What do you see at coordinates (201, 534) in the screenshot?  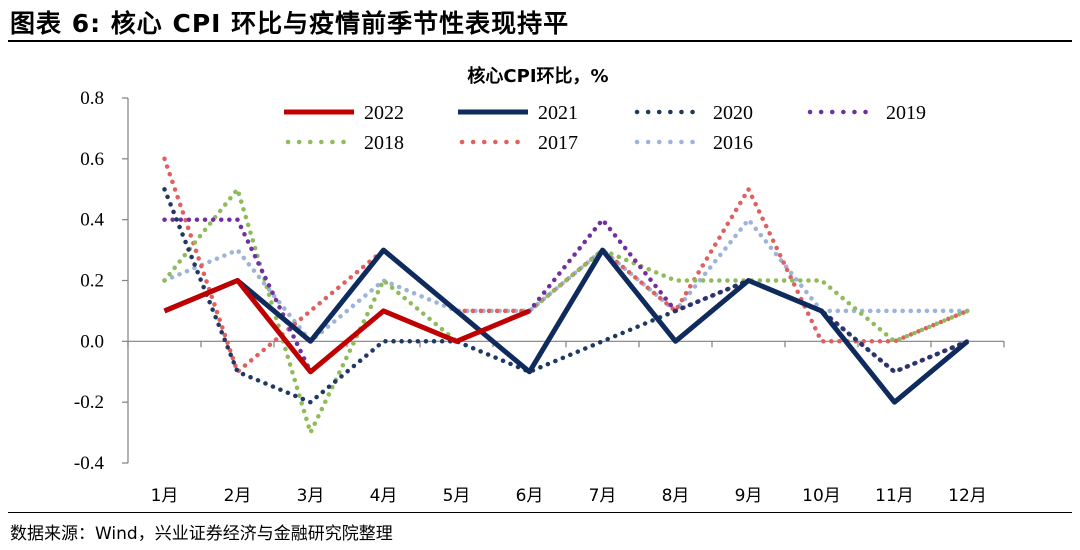 I see `source-note: 数据来源：Wind，兴业证券经济与金融研究院整理` at bounding box center [201, 534].